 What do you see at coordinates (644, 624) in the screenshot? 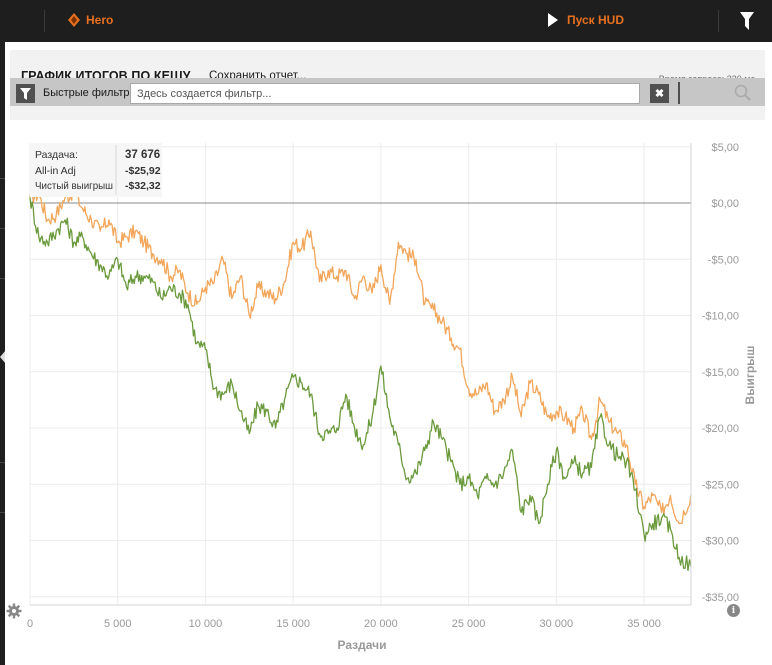
I see `x-tick-label: 35 000` at bounding box center [644, 624].